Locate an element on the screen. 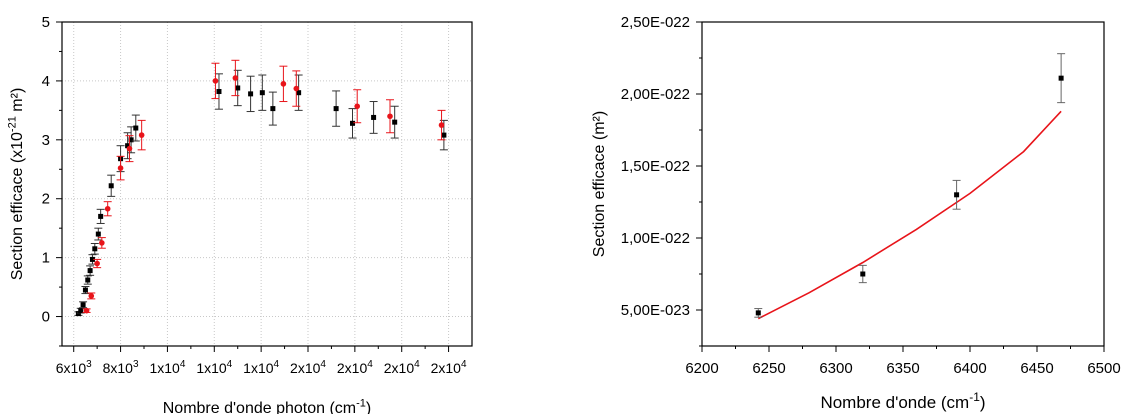  x-axis-label: Nombre d'onde (cm-1) is located at coordinates (902, 401).